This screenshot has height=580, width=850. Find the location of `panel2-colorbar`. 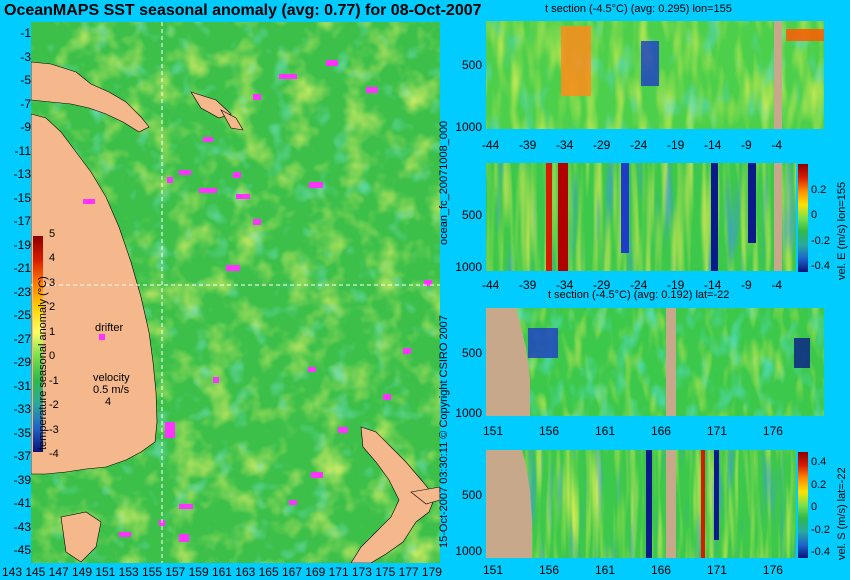

panel2-colorbar is located at coordinates (803, 218).